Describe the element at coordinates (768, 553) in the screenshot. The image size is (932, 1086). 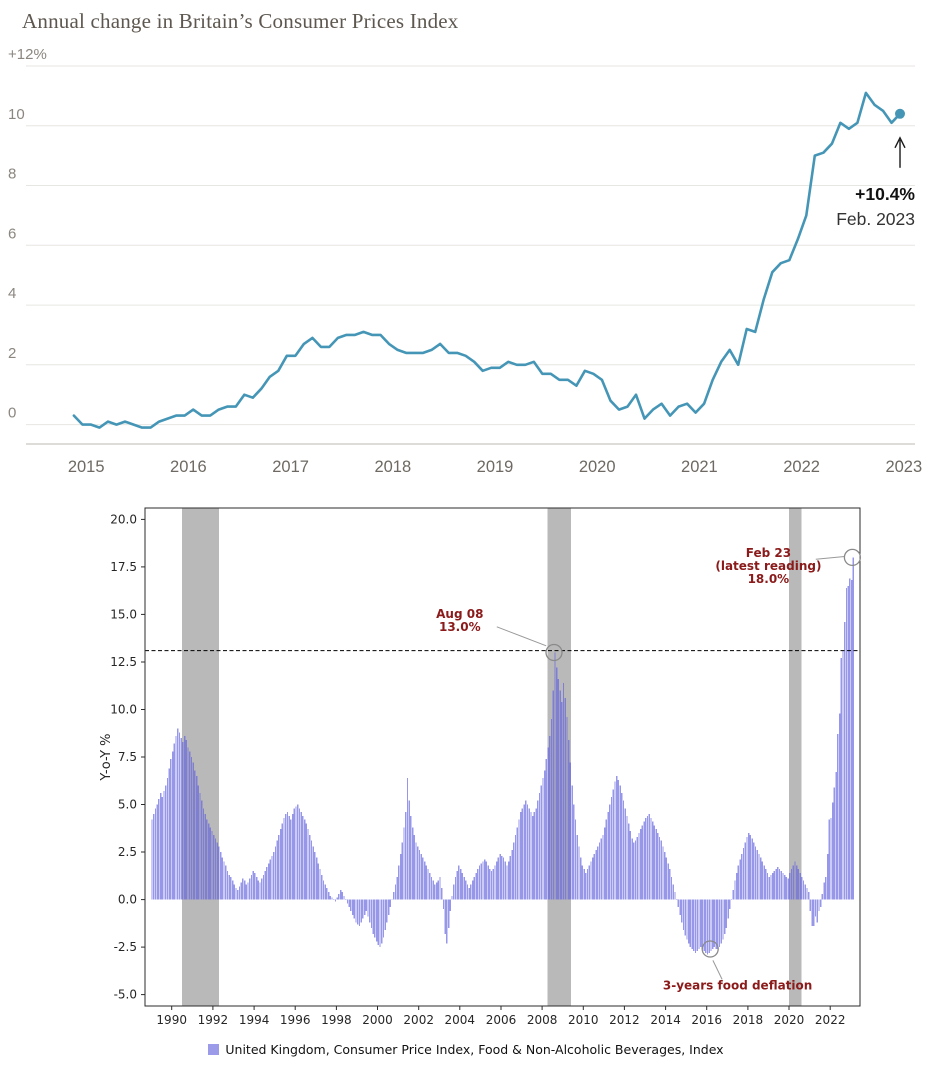
I see `annotation-text: Feb 23` at that location.